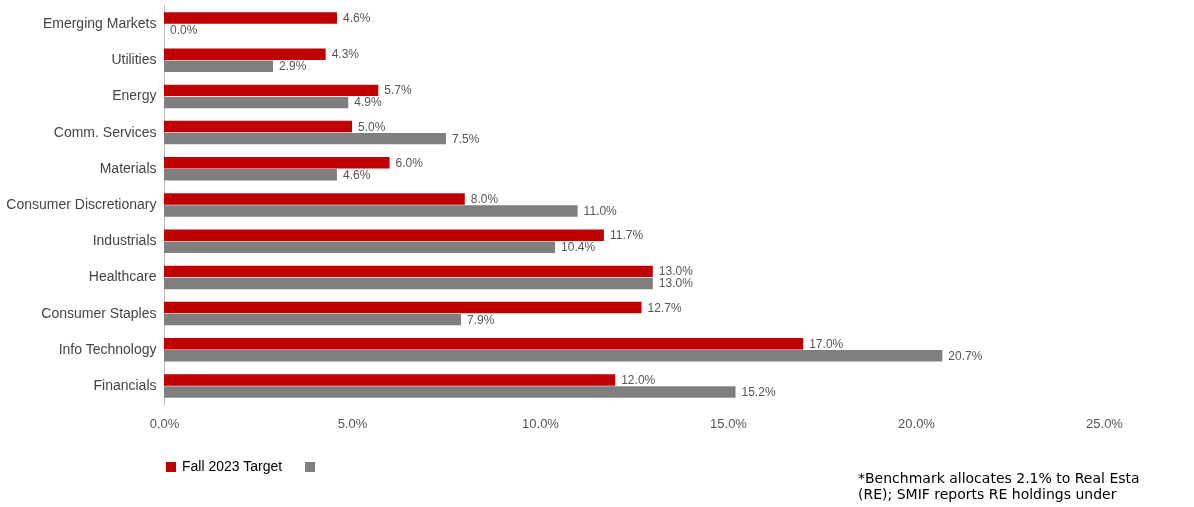 The height and width of the screenshot is (507, 1194). I want to click on x-tick-label: 20.0%, so click(917, 423).